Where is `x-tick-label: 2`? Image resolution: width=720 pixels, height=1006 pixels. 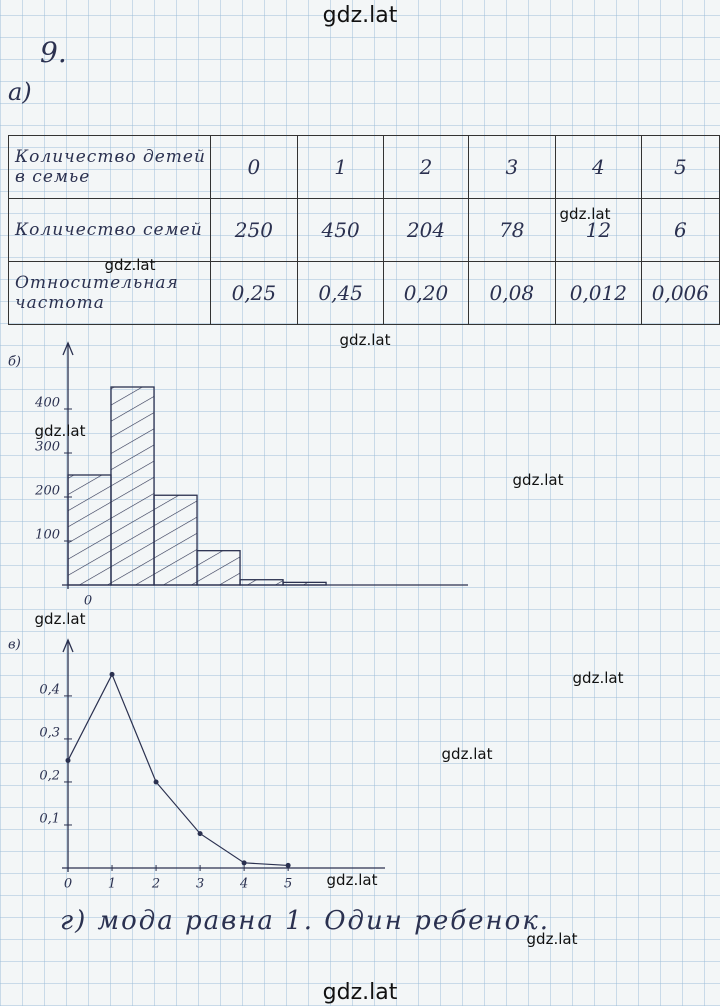 x-tick-label: 2 is located at coordinates (155, 884).